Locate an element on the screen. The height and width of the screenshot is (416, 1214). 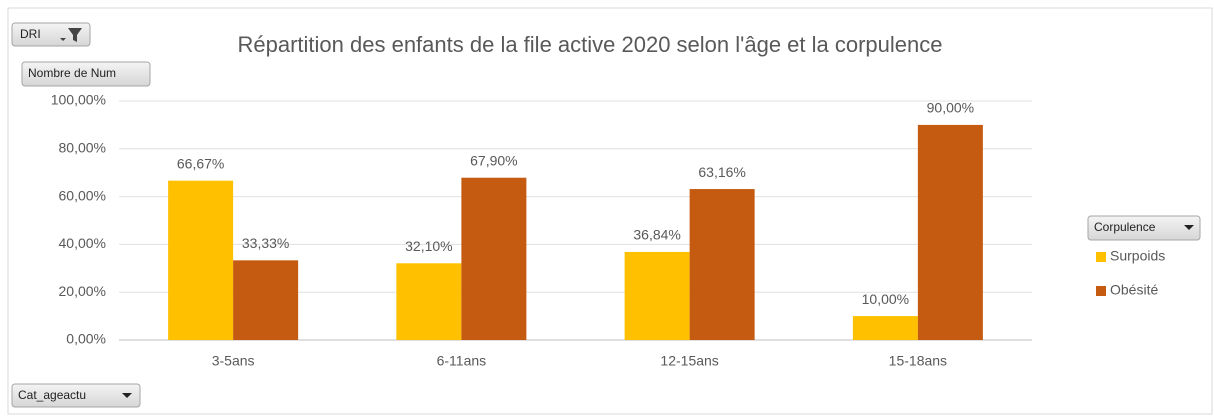
data-label: 33,33% is located at coordinates (265, 243).